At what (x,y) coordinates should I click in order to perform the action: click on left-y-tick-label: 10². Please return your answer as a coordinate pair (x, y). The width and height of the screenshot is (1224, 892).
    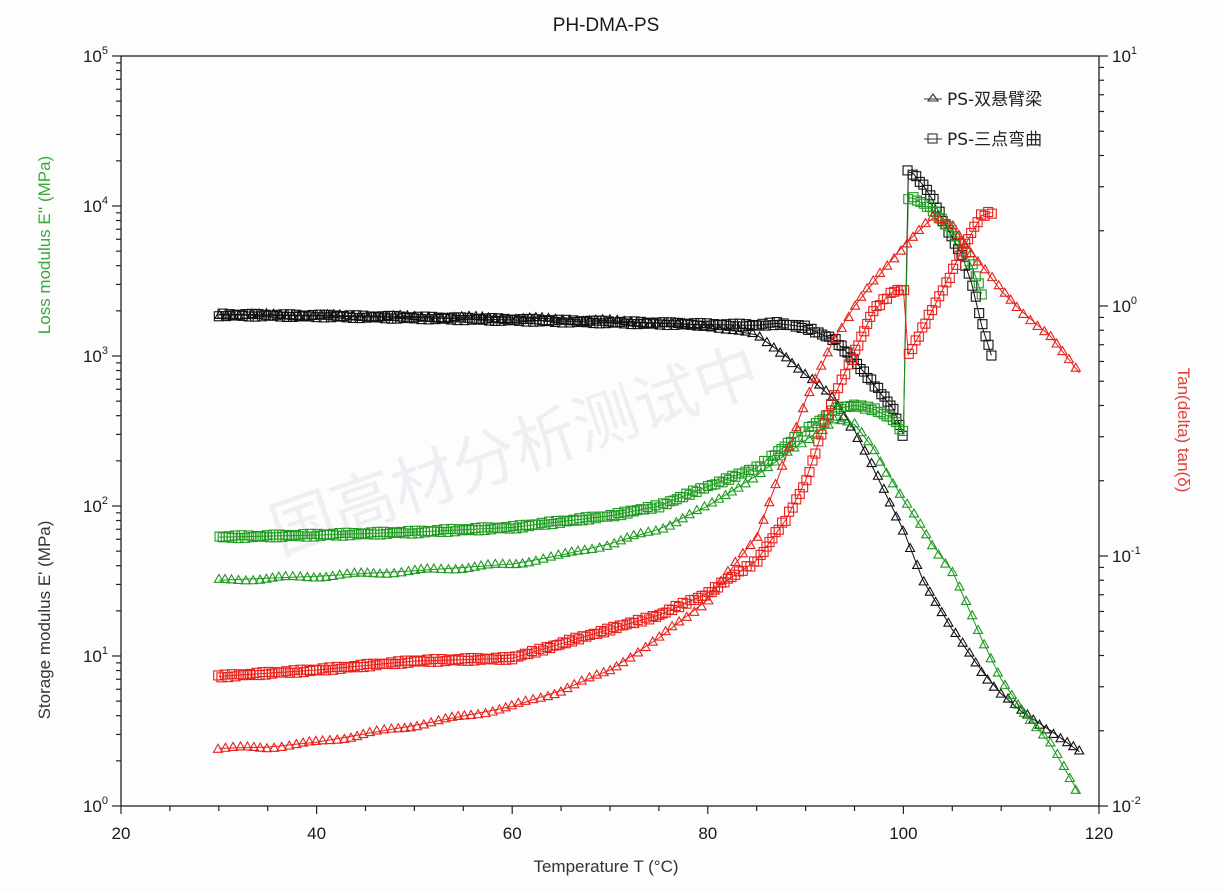
    Looking at the image, I should click on (95, 505).